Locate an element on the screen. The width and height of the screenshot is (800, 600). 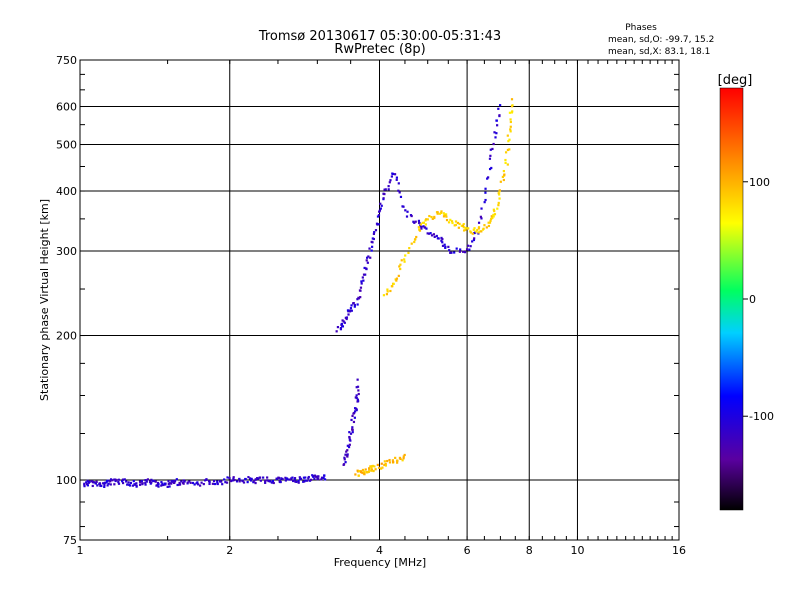
x-tick-label: 16 is located at coordinates (679, 550).